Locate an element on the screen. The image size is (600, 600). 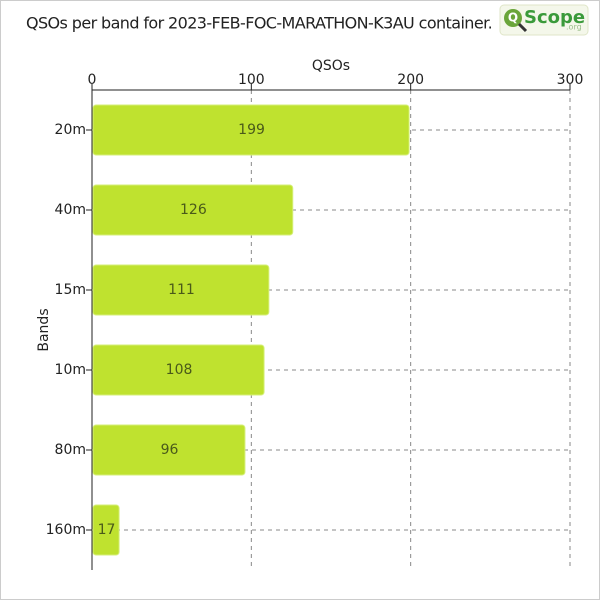
value-label: 17 is located at coordinates (107, 530).